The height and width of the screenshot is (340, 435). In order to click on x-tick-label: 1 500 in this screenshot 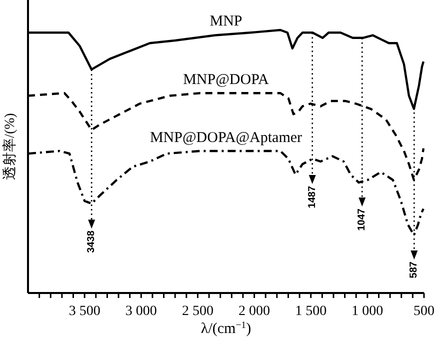, I will do `click(311, 311)`.